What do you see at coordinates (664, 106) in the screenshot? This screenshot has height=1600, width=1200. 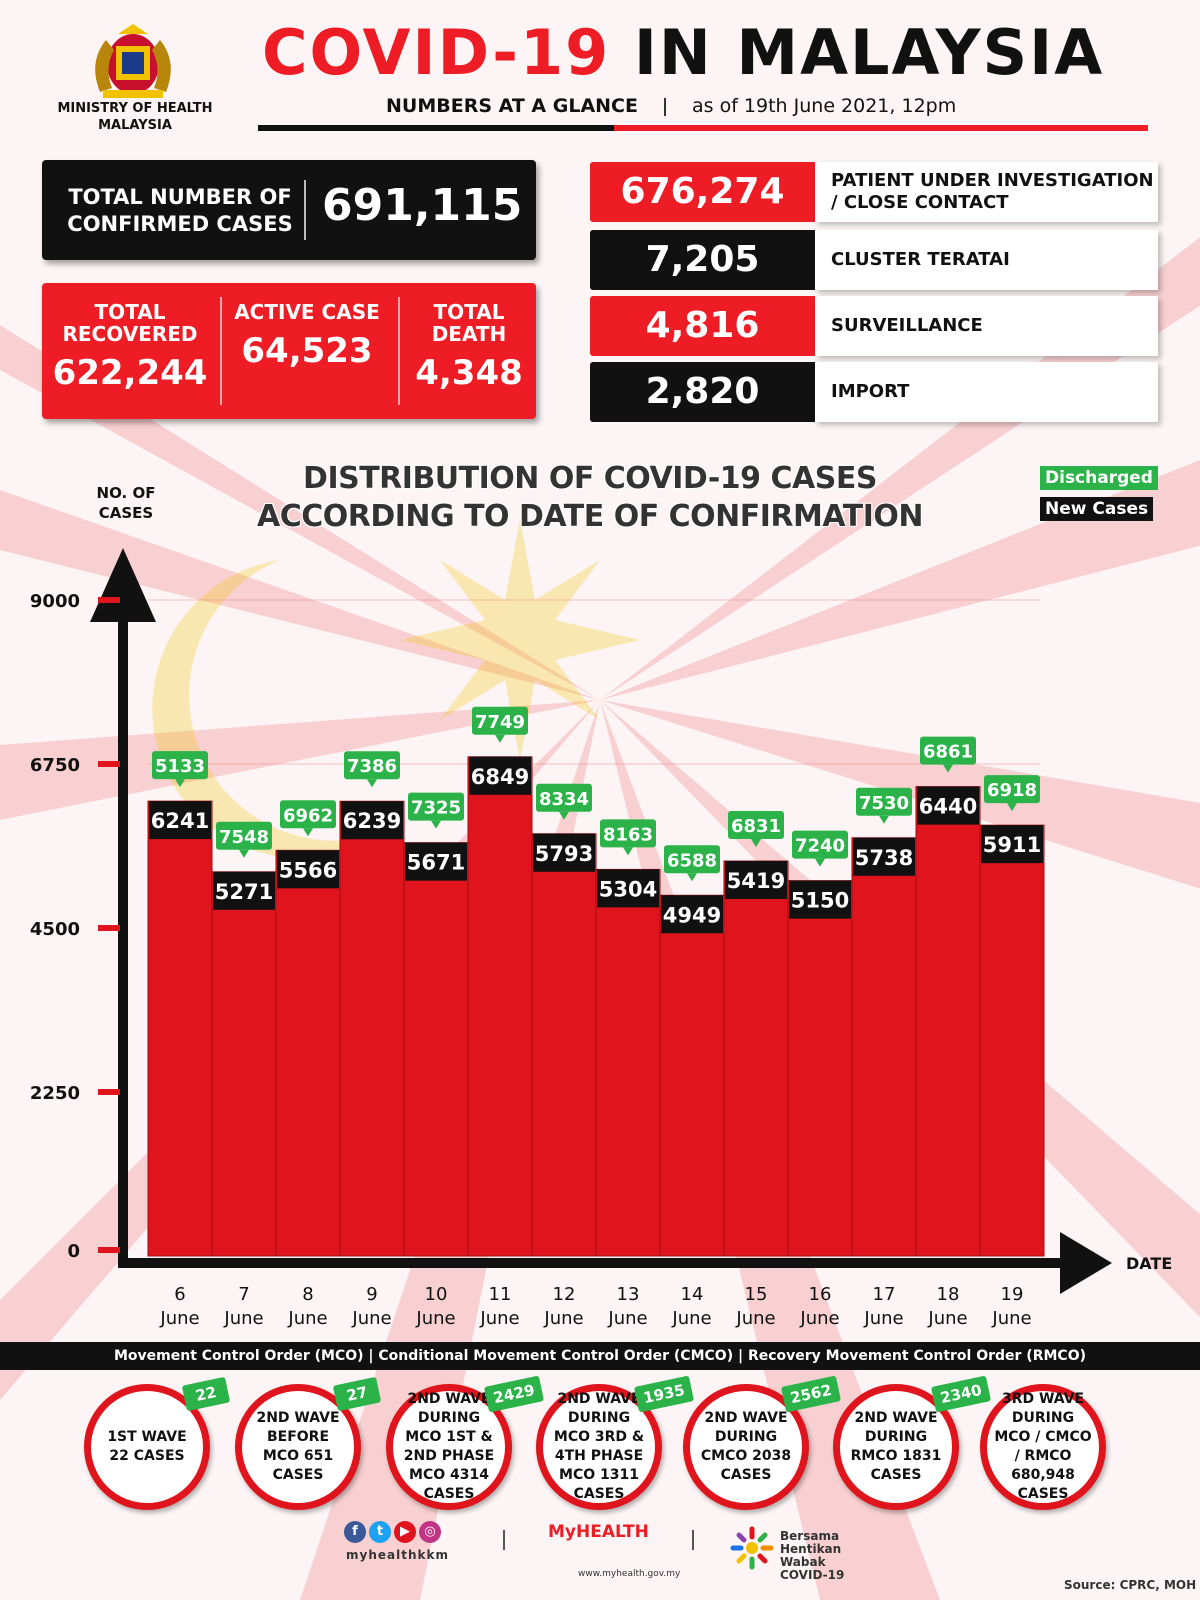 I see `subtitle-divider` at bounding box center [664, 106].